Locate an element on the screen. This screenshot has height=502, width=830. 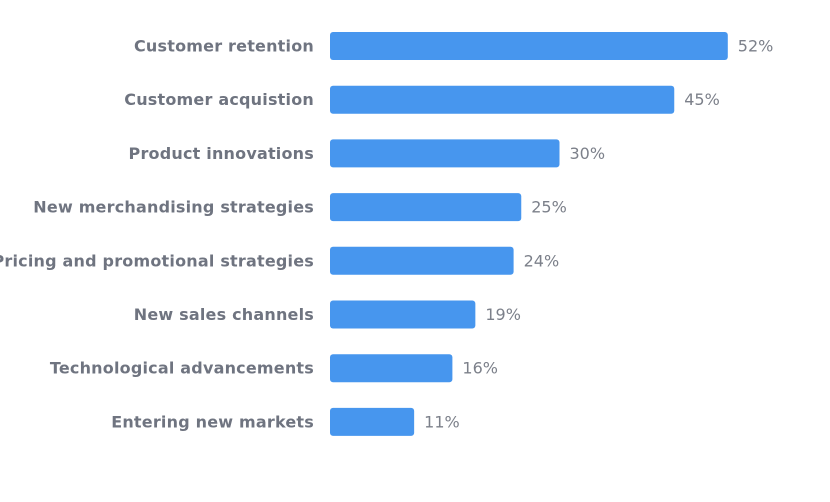
value-label: 25% is located at coordinates (549, 207).